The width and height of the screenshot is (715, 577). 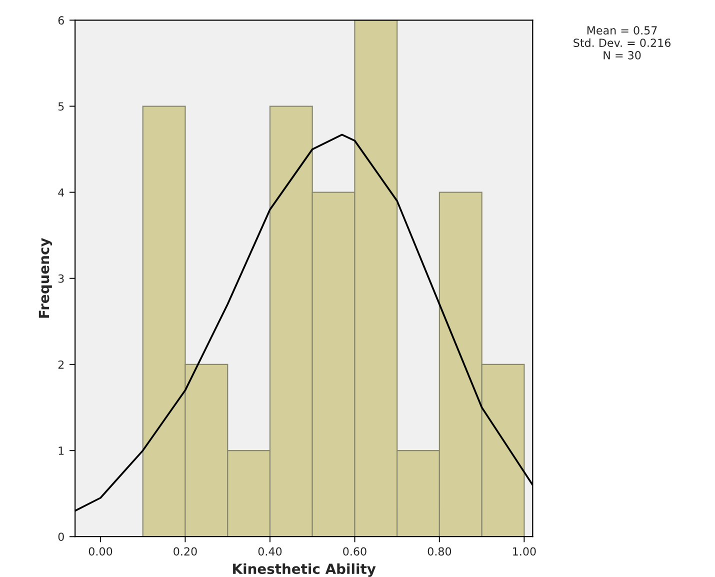 I want to click on y-axis-title: Frequency, so click(x=45, y=278).